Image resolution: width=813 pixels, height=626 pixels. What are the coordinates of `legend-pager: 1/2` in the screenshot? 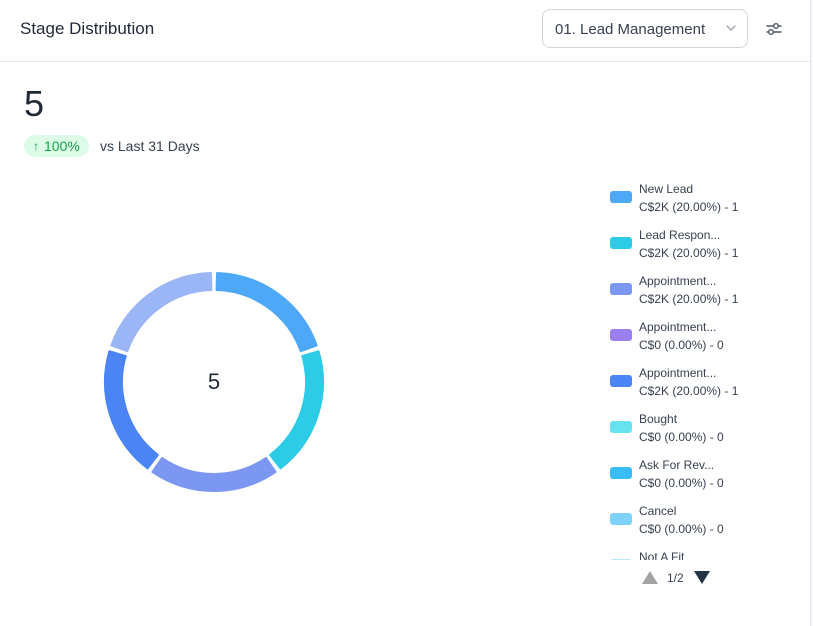 It's located at (680, 578).